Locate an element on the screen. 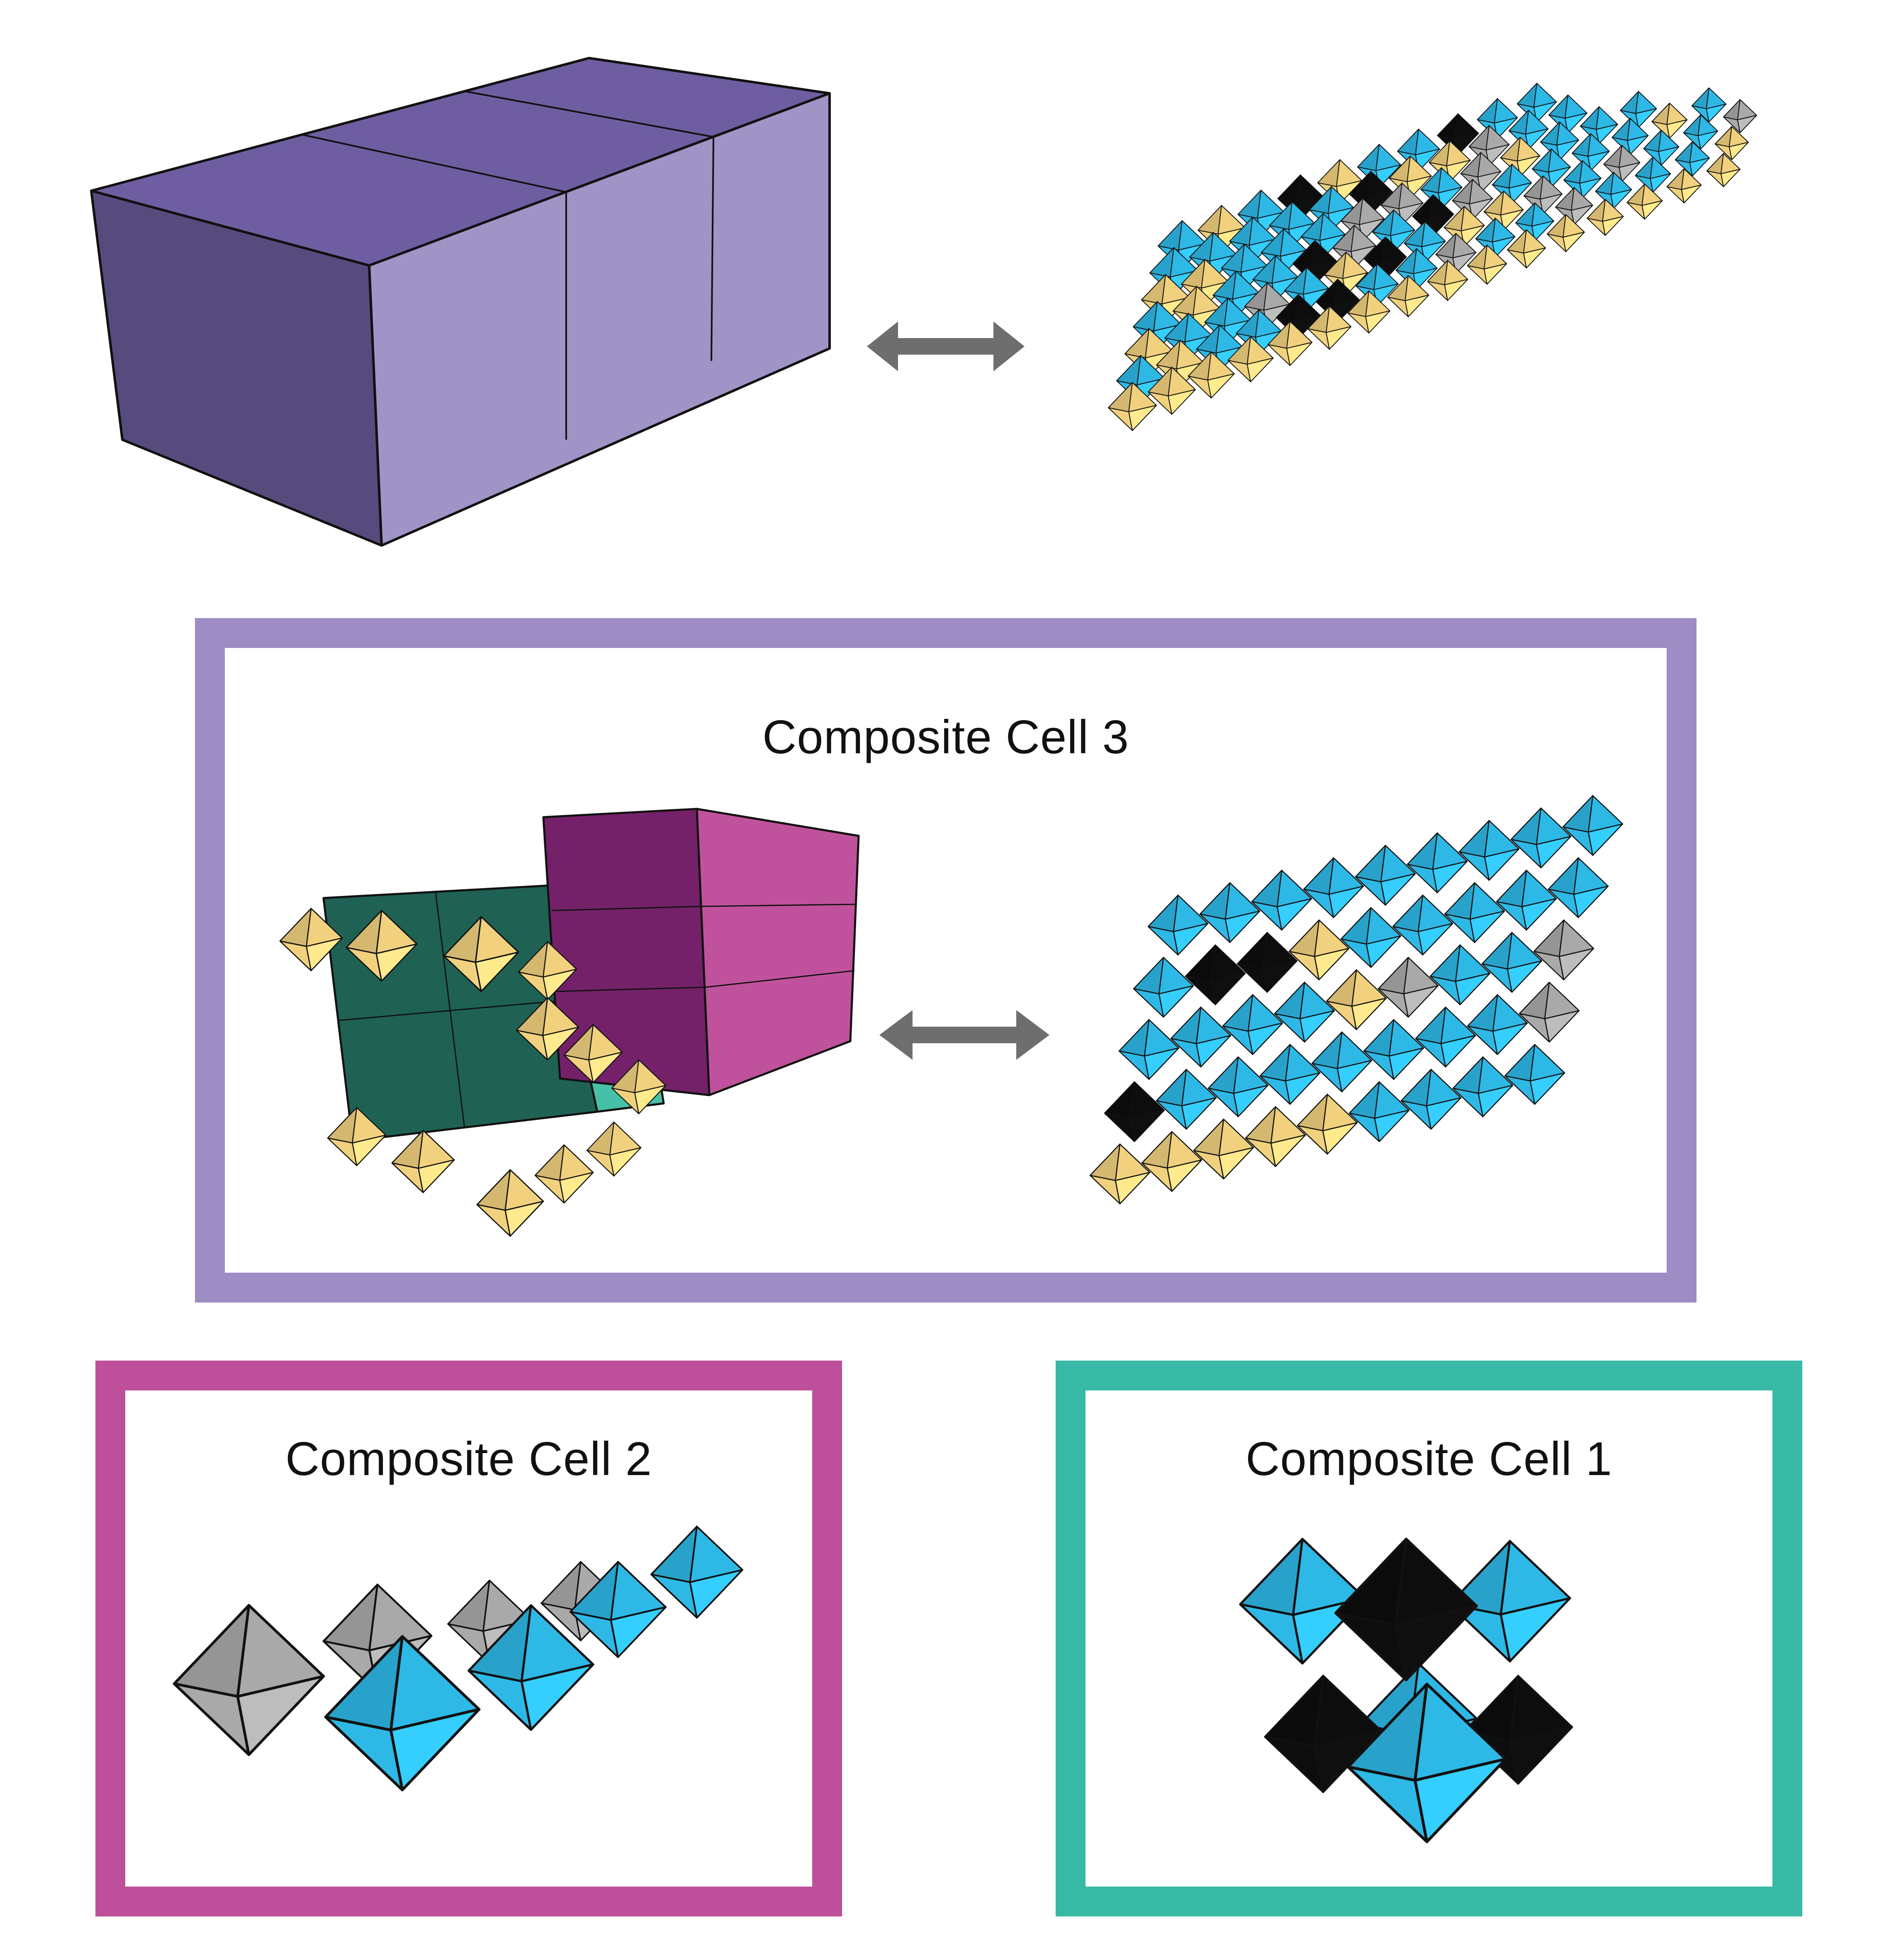 The image size is (1901, 1960). top-crystal-structure is located at coordinates (1432, 257).